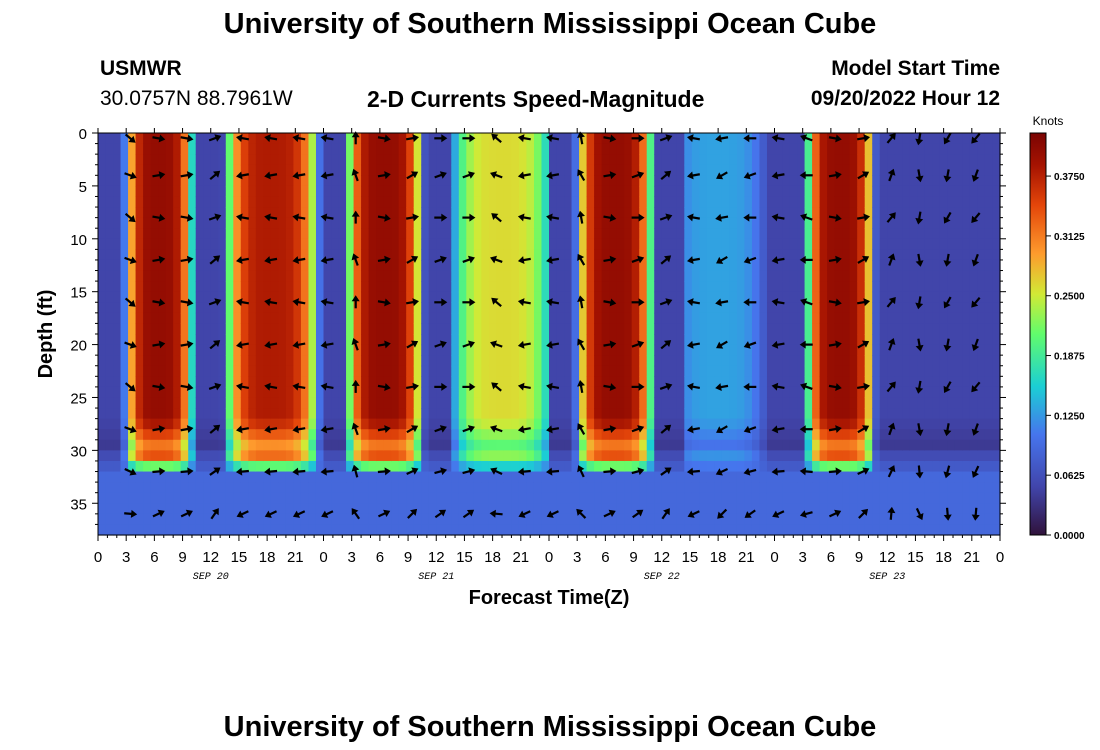 This screenshot has width=1100, height=750. What do you see at coordinates (98, 557) in the screenshot?
I see `x-tick-label: 0` at bounding box center [98, 557].